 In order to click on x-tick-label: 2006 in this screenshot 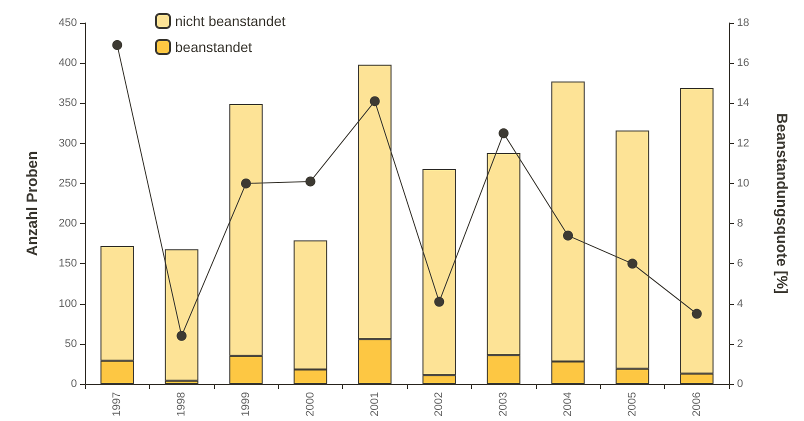, I will do `click(696, 404)`.